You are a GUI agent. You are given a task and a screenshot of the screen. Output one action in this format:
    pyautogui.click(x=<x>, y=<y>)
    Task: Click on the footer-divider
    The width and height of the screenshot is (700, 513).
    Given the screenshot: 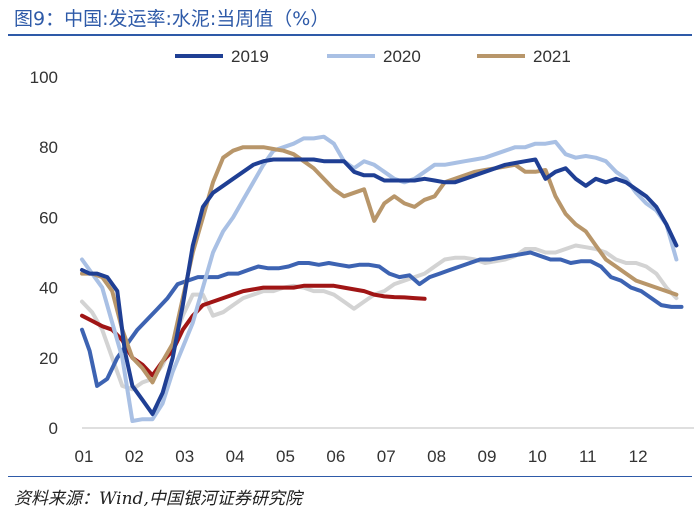 What is the action you would take?
    pyautogui.click(x=350, y=476)
    